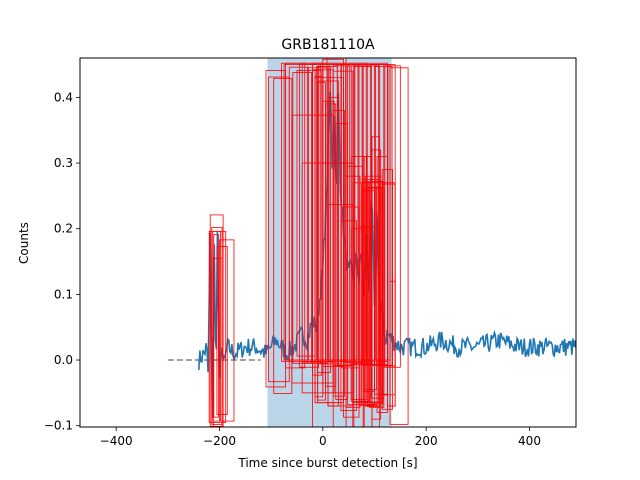  I want to click on y-tick-label: 0.0, so click(63, 360).